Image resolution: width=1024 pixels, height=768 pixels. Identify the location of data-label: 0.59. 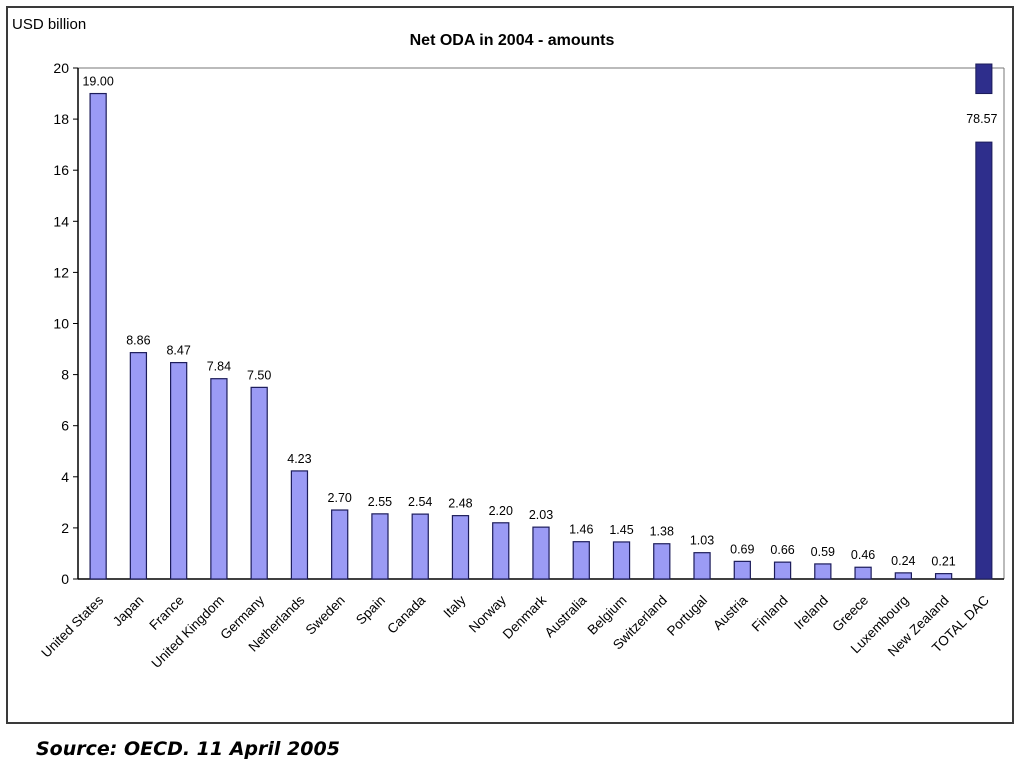
(823, 552).